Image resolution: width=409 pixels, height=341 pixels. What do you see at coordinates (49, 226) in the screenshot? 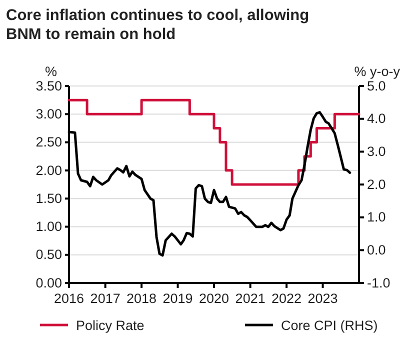
I see `y-tick-label: 1.00` at bounding box center [49, 226].